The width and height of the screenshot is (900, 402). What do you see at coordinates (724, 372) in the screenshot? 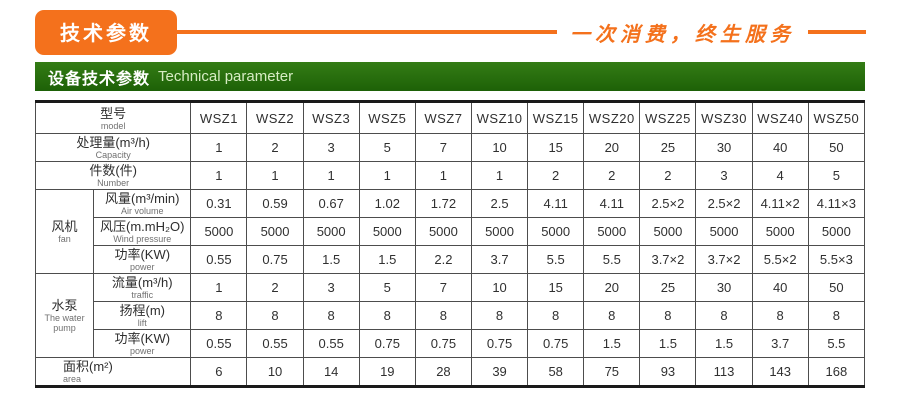
I see `data-cell: 113` at bounding box center [724, 372].